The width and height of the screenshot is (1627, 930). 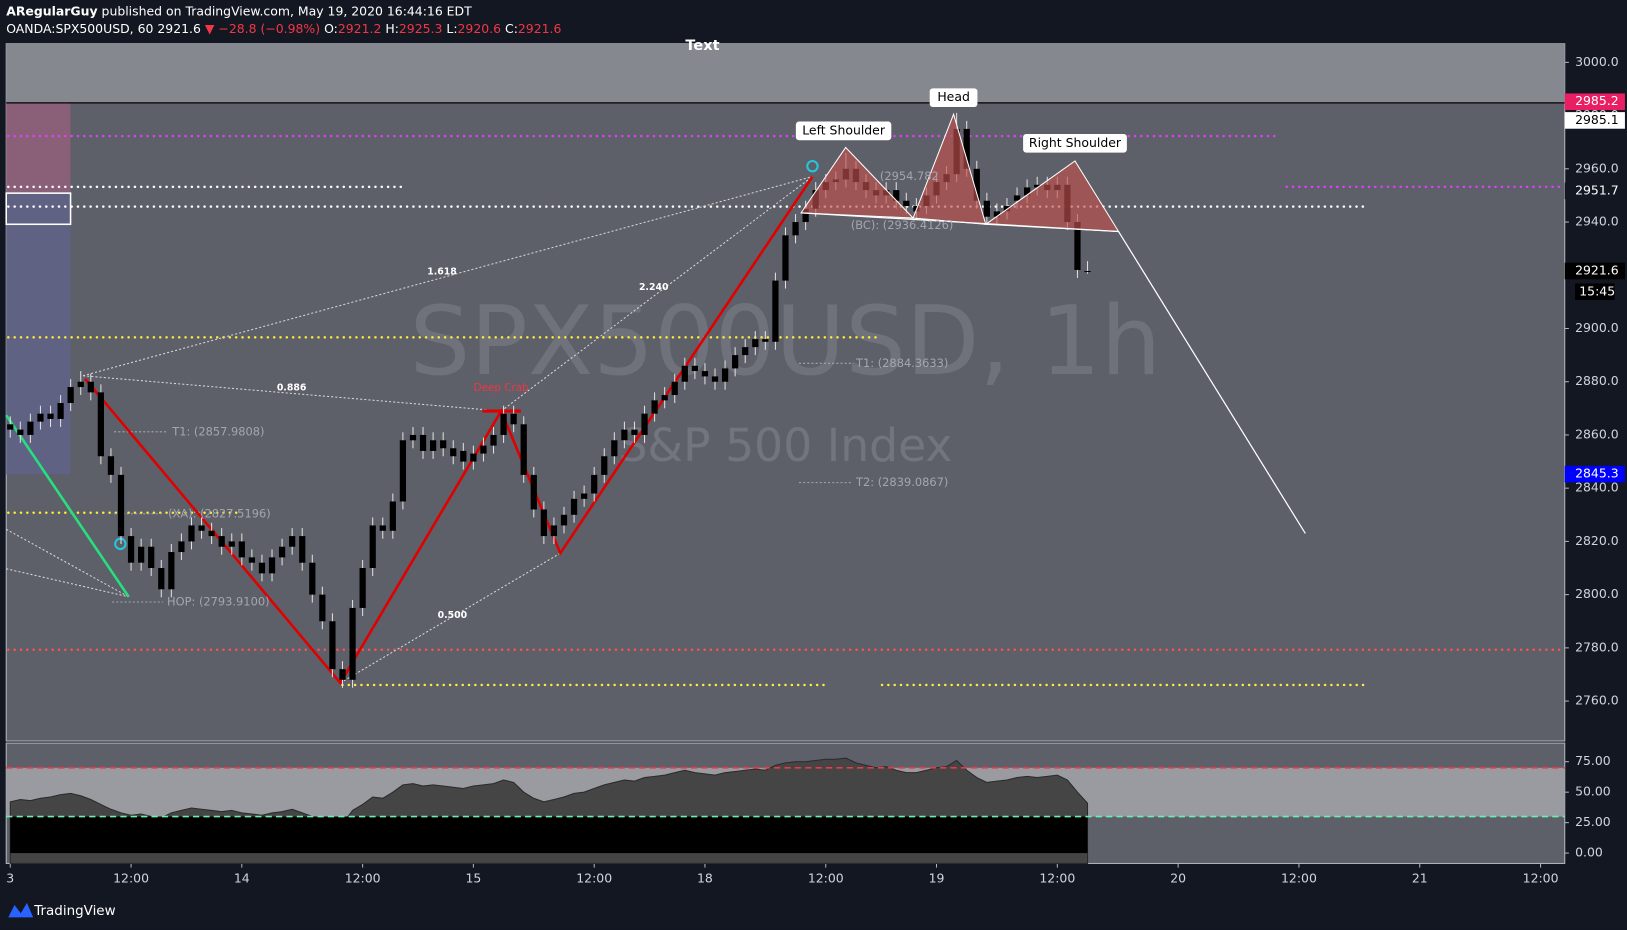 I want to click on y-tick-label: 2840.0, so click(x=1597, y=487).